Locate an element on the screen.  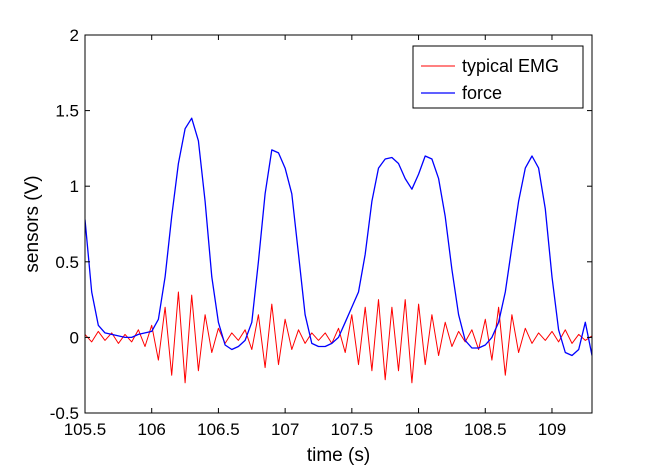
x-tick-label: 108 is located at coordinates (418, 429).